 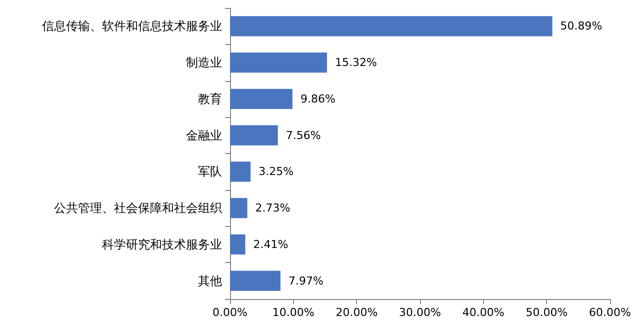 What do you see at coordinates (138, 208) in the screenshot?
I see `y-tick-label: 公共管理、社会保障和社会组织` at bounding box center [138, 208].